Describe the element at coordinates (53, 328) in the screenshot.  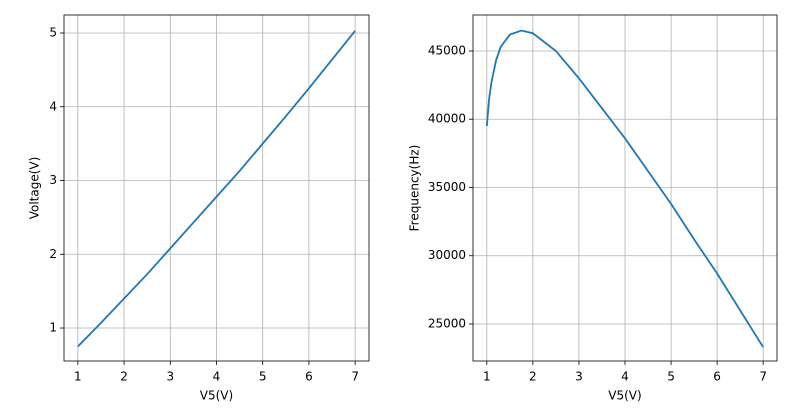
I see `y-tick-label: 1` at that location.